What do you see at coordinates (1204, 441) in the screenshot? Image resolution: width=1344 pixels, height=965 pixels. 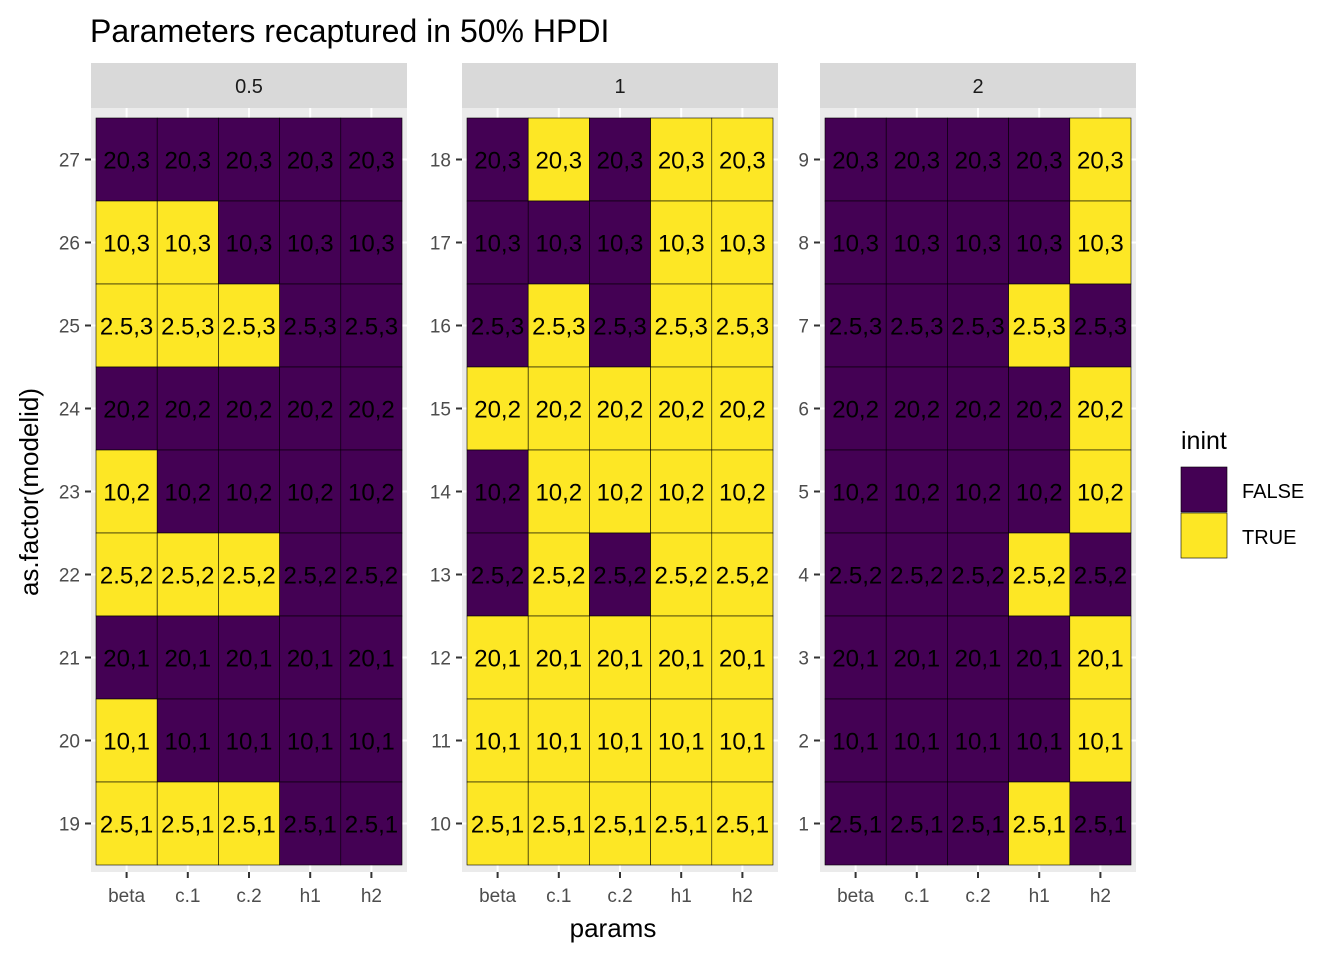 I see `legend-title: inint` at bounding box center [1204, 441].